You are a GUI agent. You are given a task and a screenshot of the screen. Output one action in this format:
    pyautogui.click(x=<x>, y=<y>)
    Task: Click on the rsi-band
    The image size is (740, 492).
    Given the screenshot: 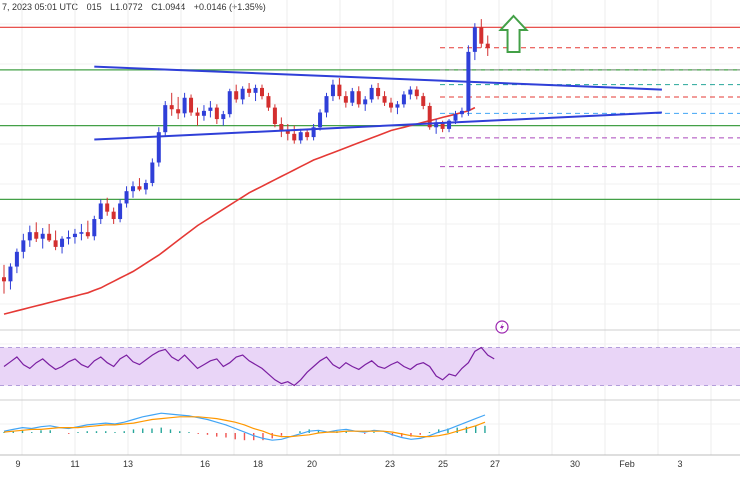 What is the action you would take?
    pyautogui.click(x=370, y=366)
    